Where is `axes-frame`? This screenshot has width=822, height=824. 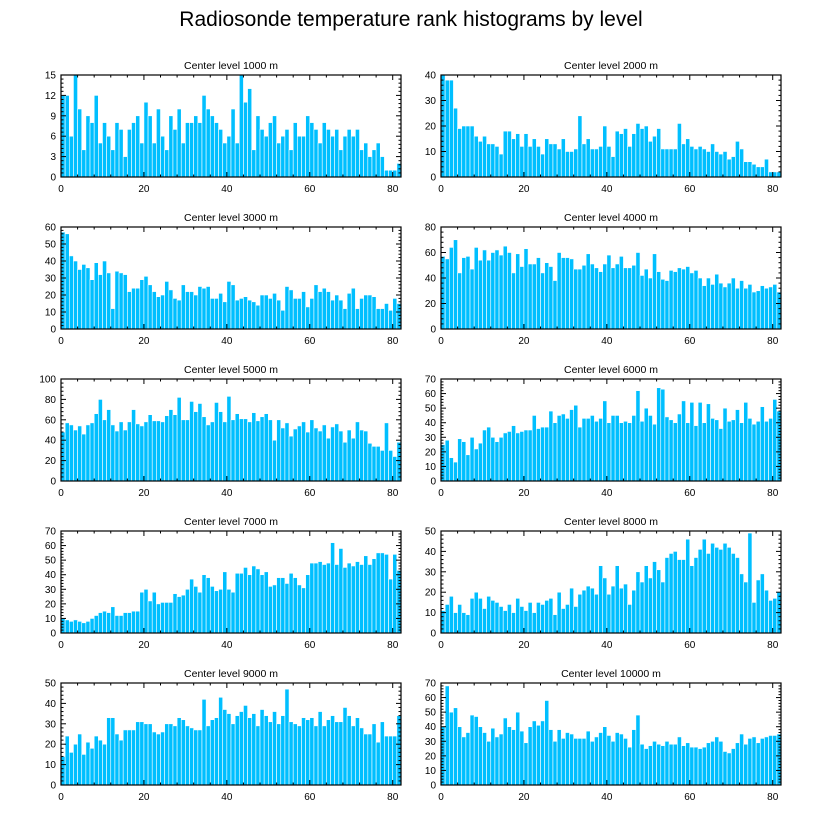 axes-frame is located at coordinates (611, 734).